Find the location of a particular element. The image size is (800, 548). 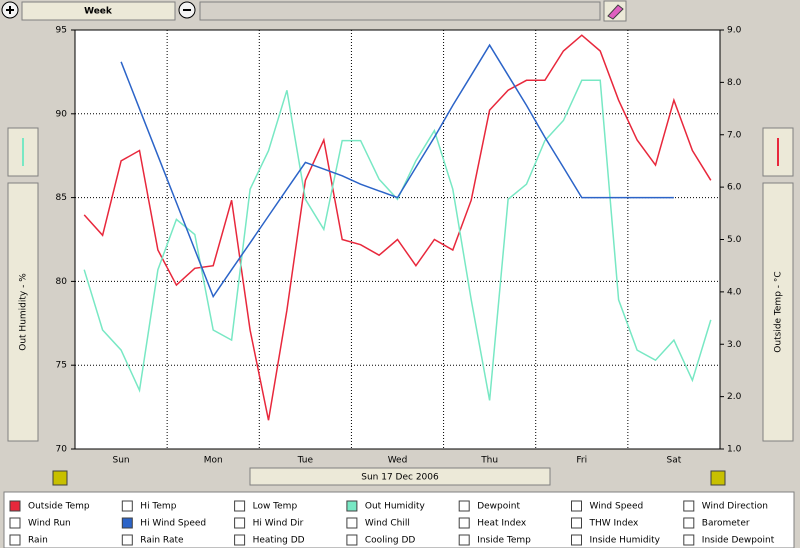

range-label: Week is located at coordinates (98, 12).